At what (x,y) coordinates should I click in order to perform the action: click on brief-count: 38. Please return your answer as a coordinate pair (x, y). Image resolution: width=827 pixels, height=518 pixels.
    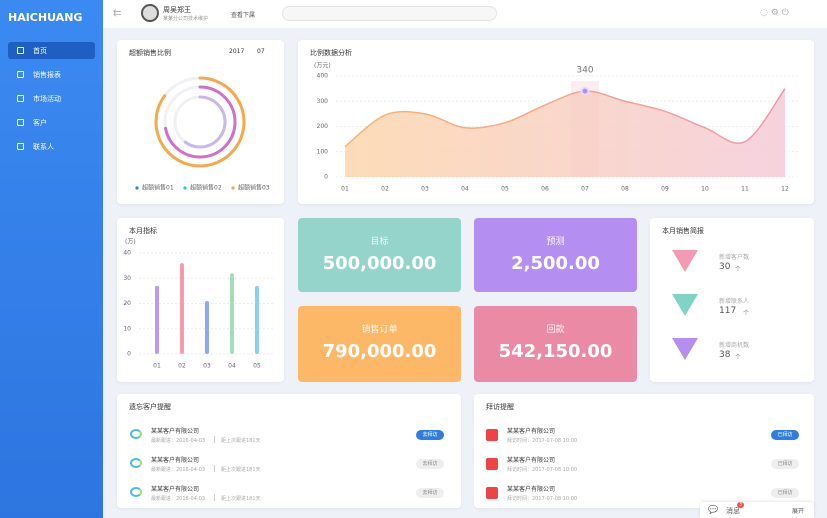
    Looking at the image, I should click on (725, 355).